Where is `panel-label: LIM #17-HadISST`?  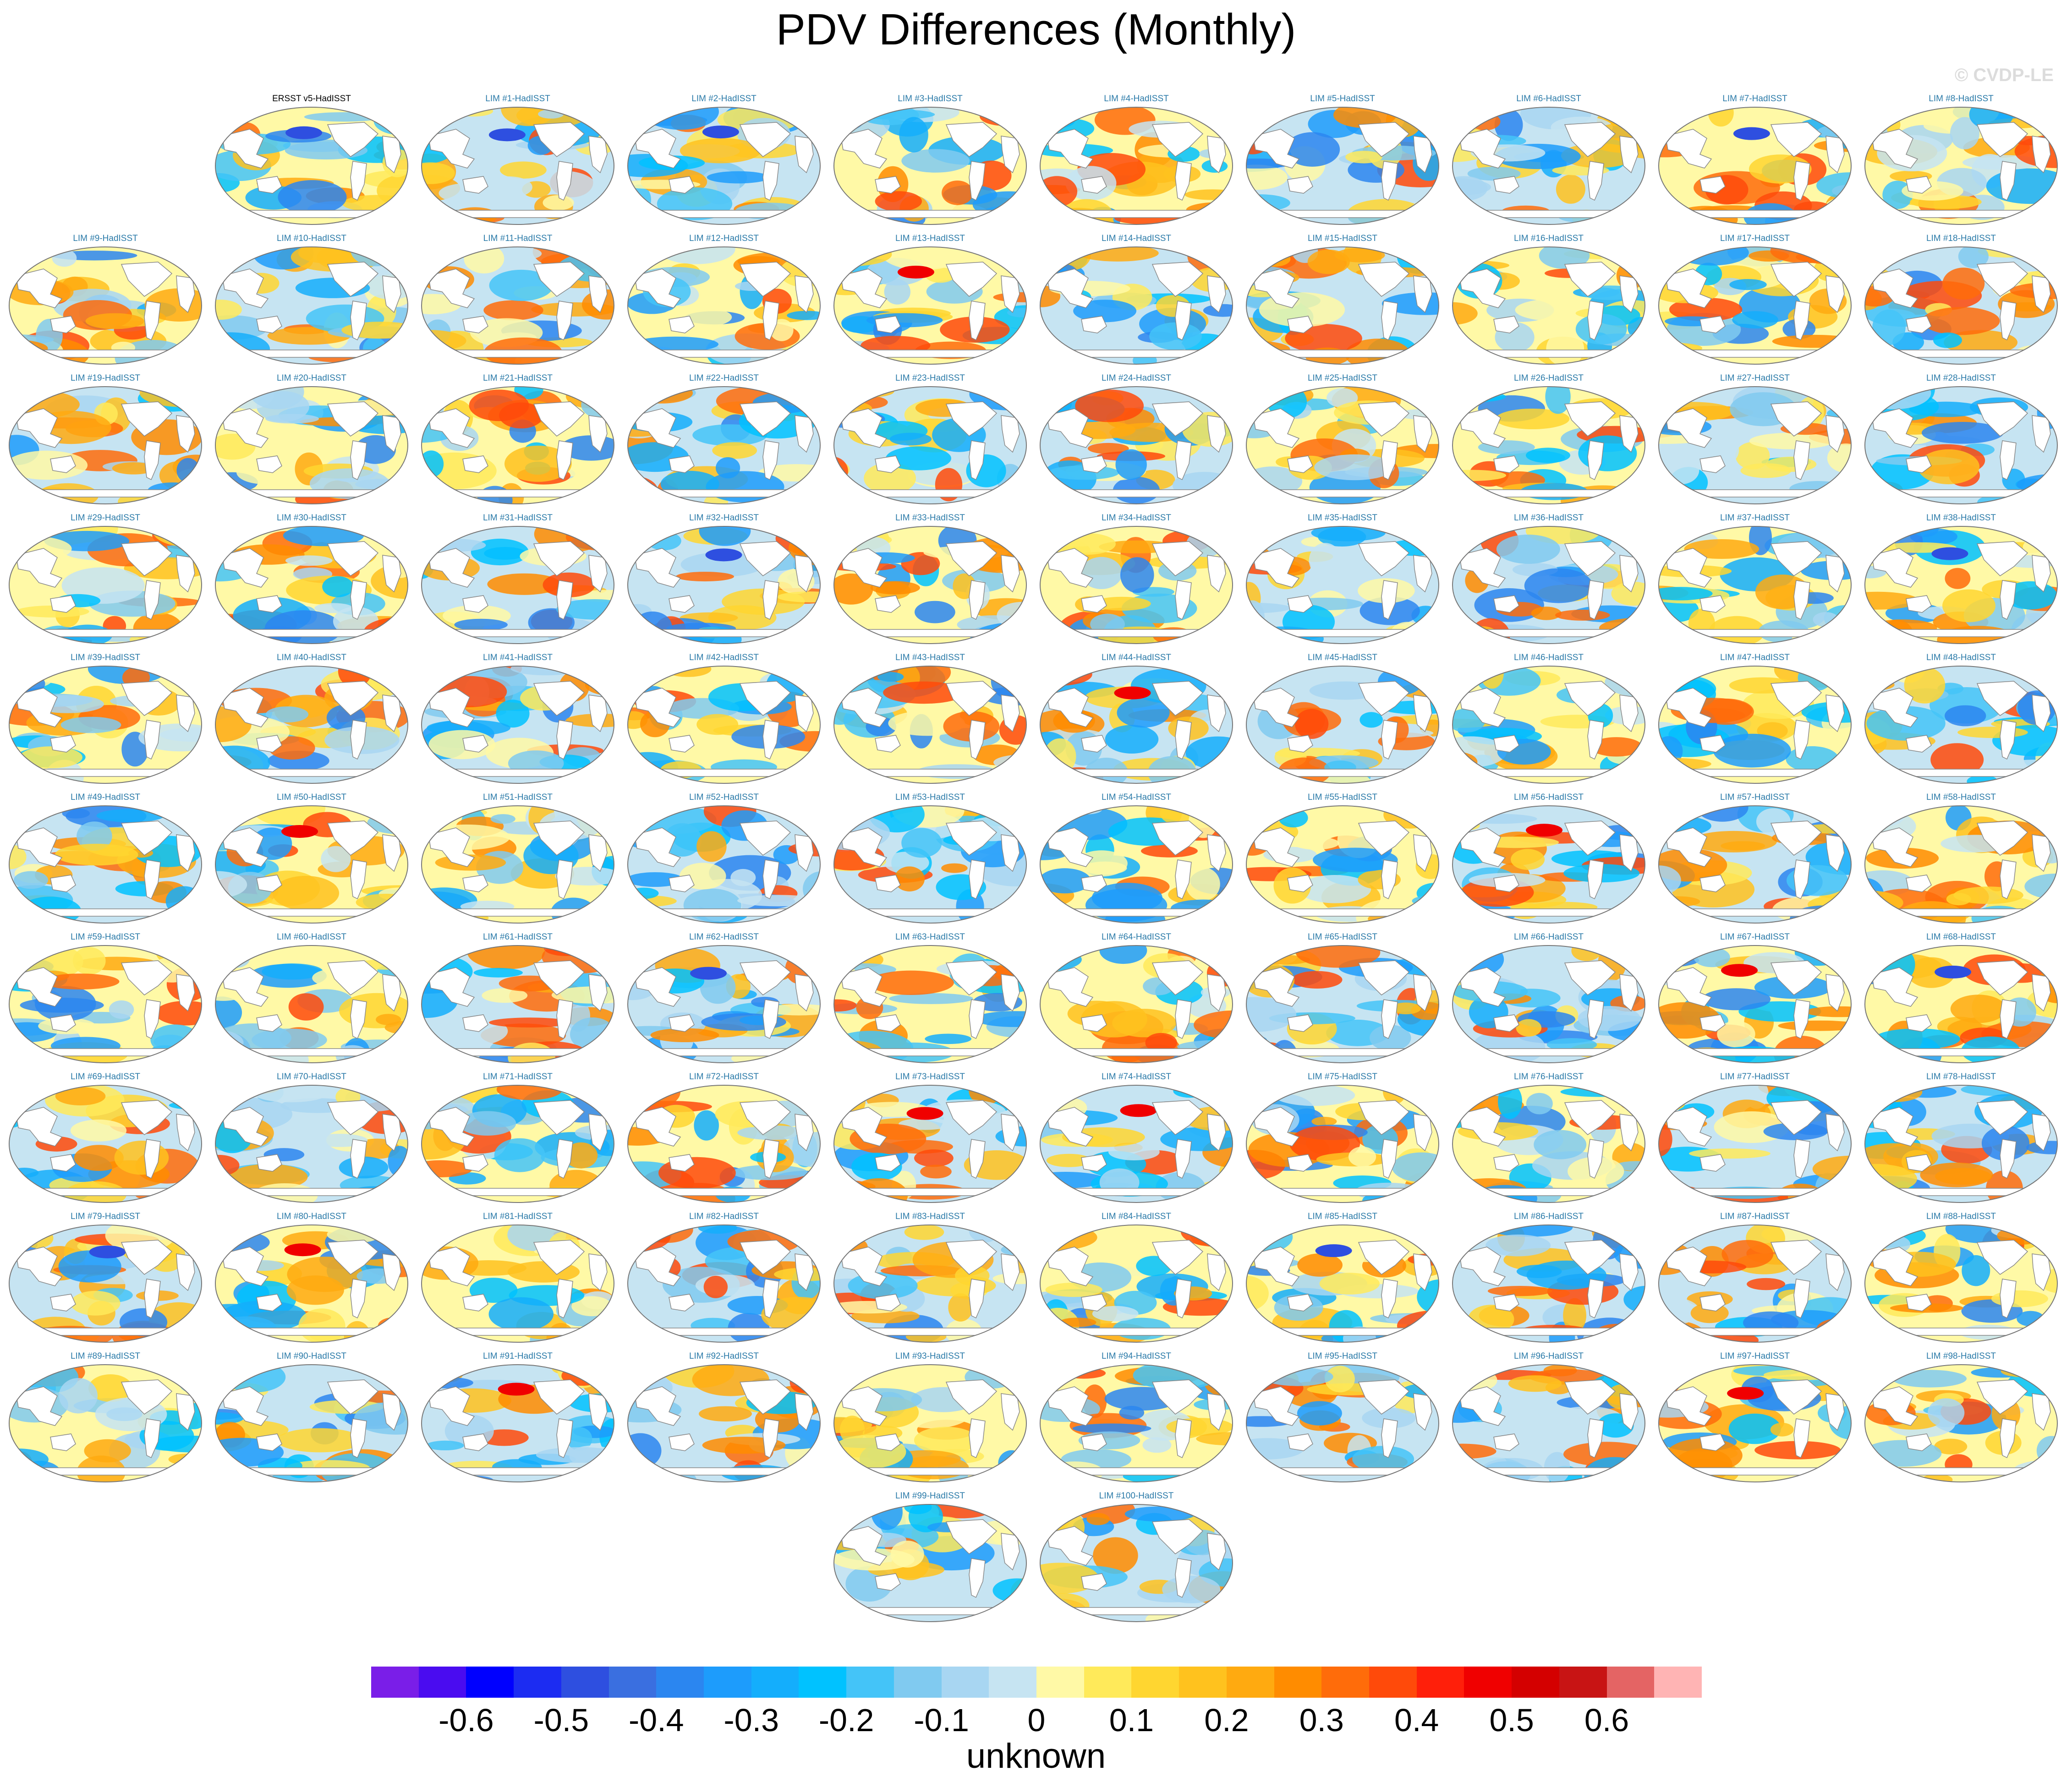 panel-label: LIM #17-HadISST is located at coordinates (1755, 238).